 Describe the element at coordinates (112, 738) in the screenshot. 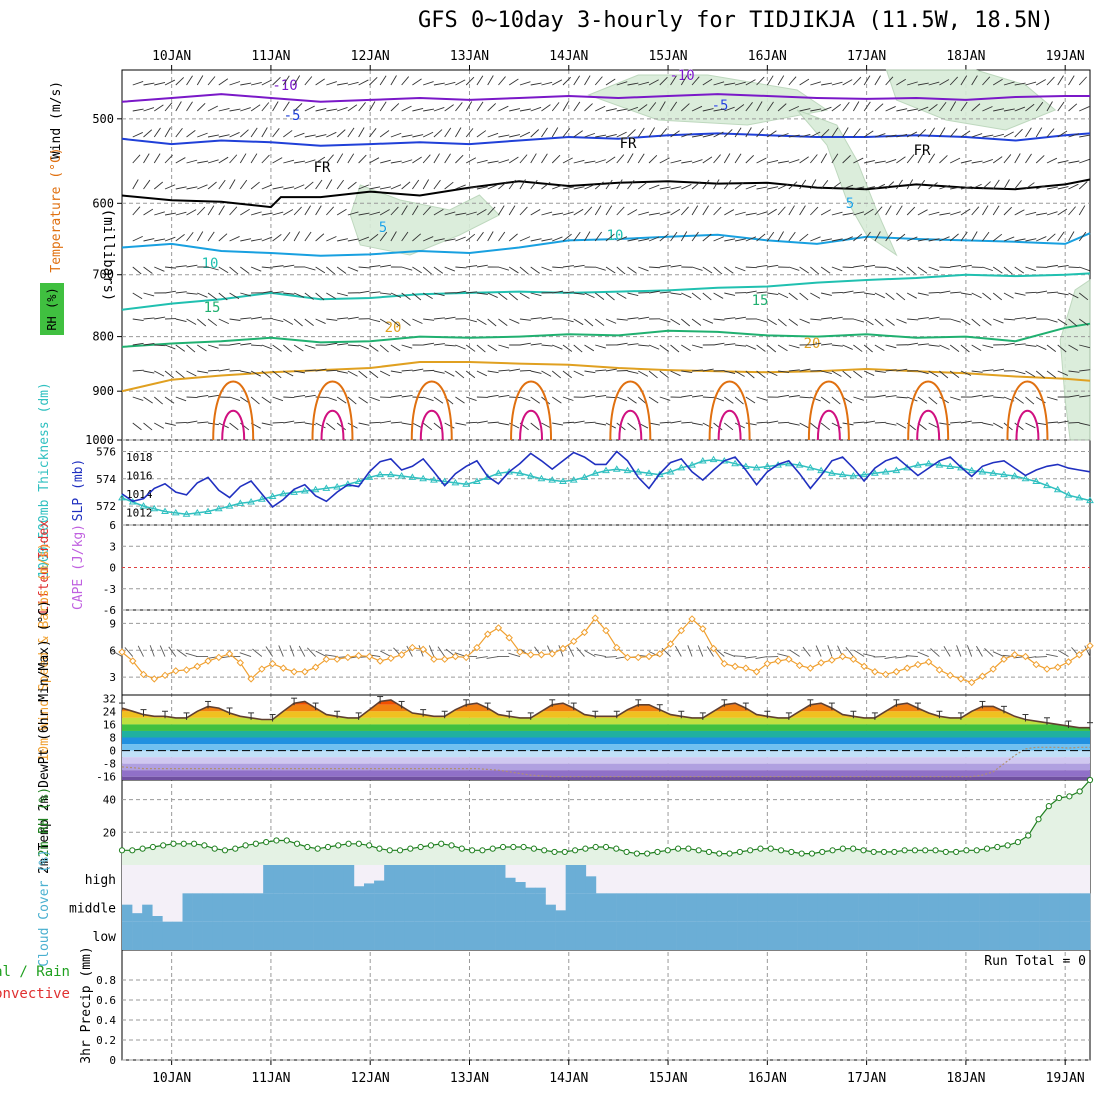

I see `temperature-tick-label: 8` at that location.